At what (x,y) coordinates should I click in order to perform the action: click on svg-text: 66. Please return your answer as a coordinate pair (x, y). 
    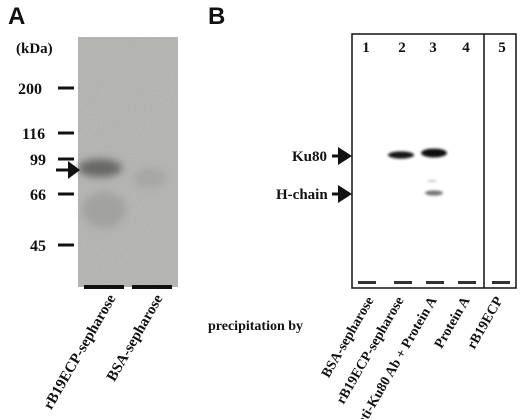
    Looking at the image, I should click on (38, 195).